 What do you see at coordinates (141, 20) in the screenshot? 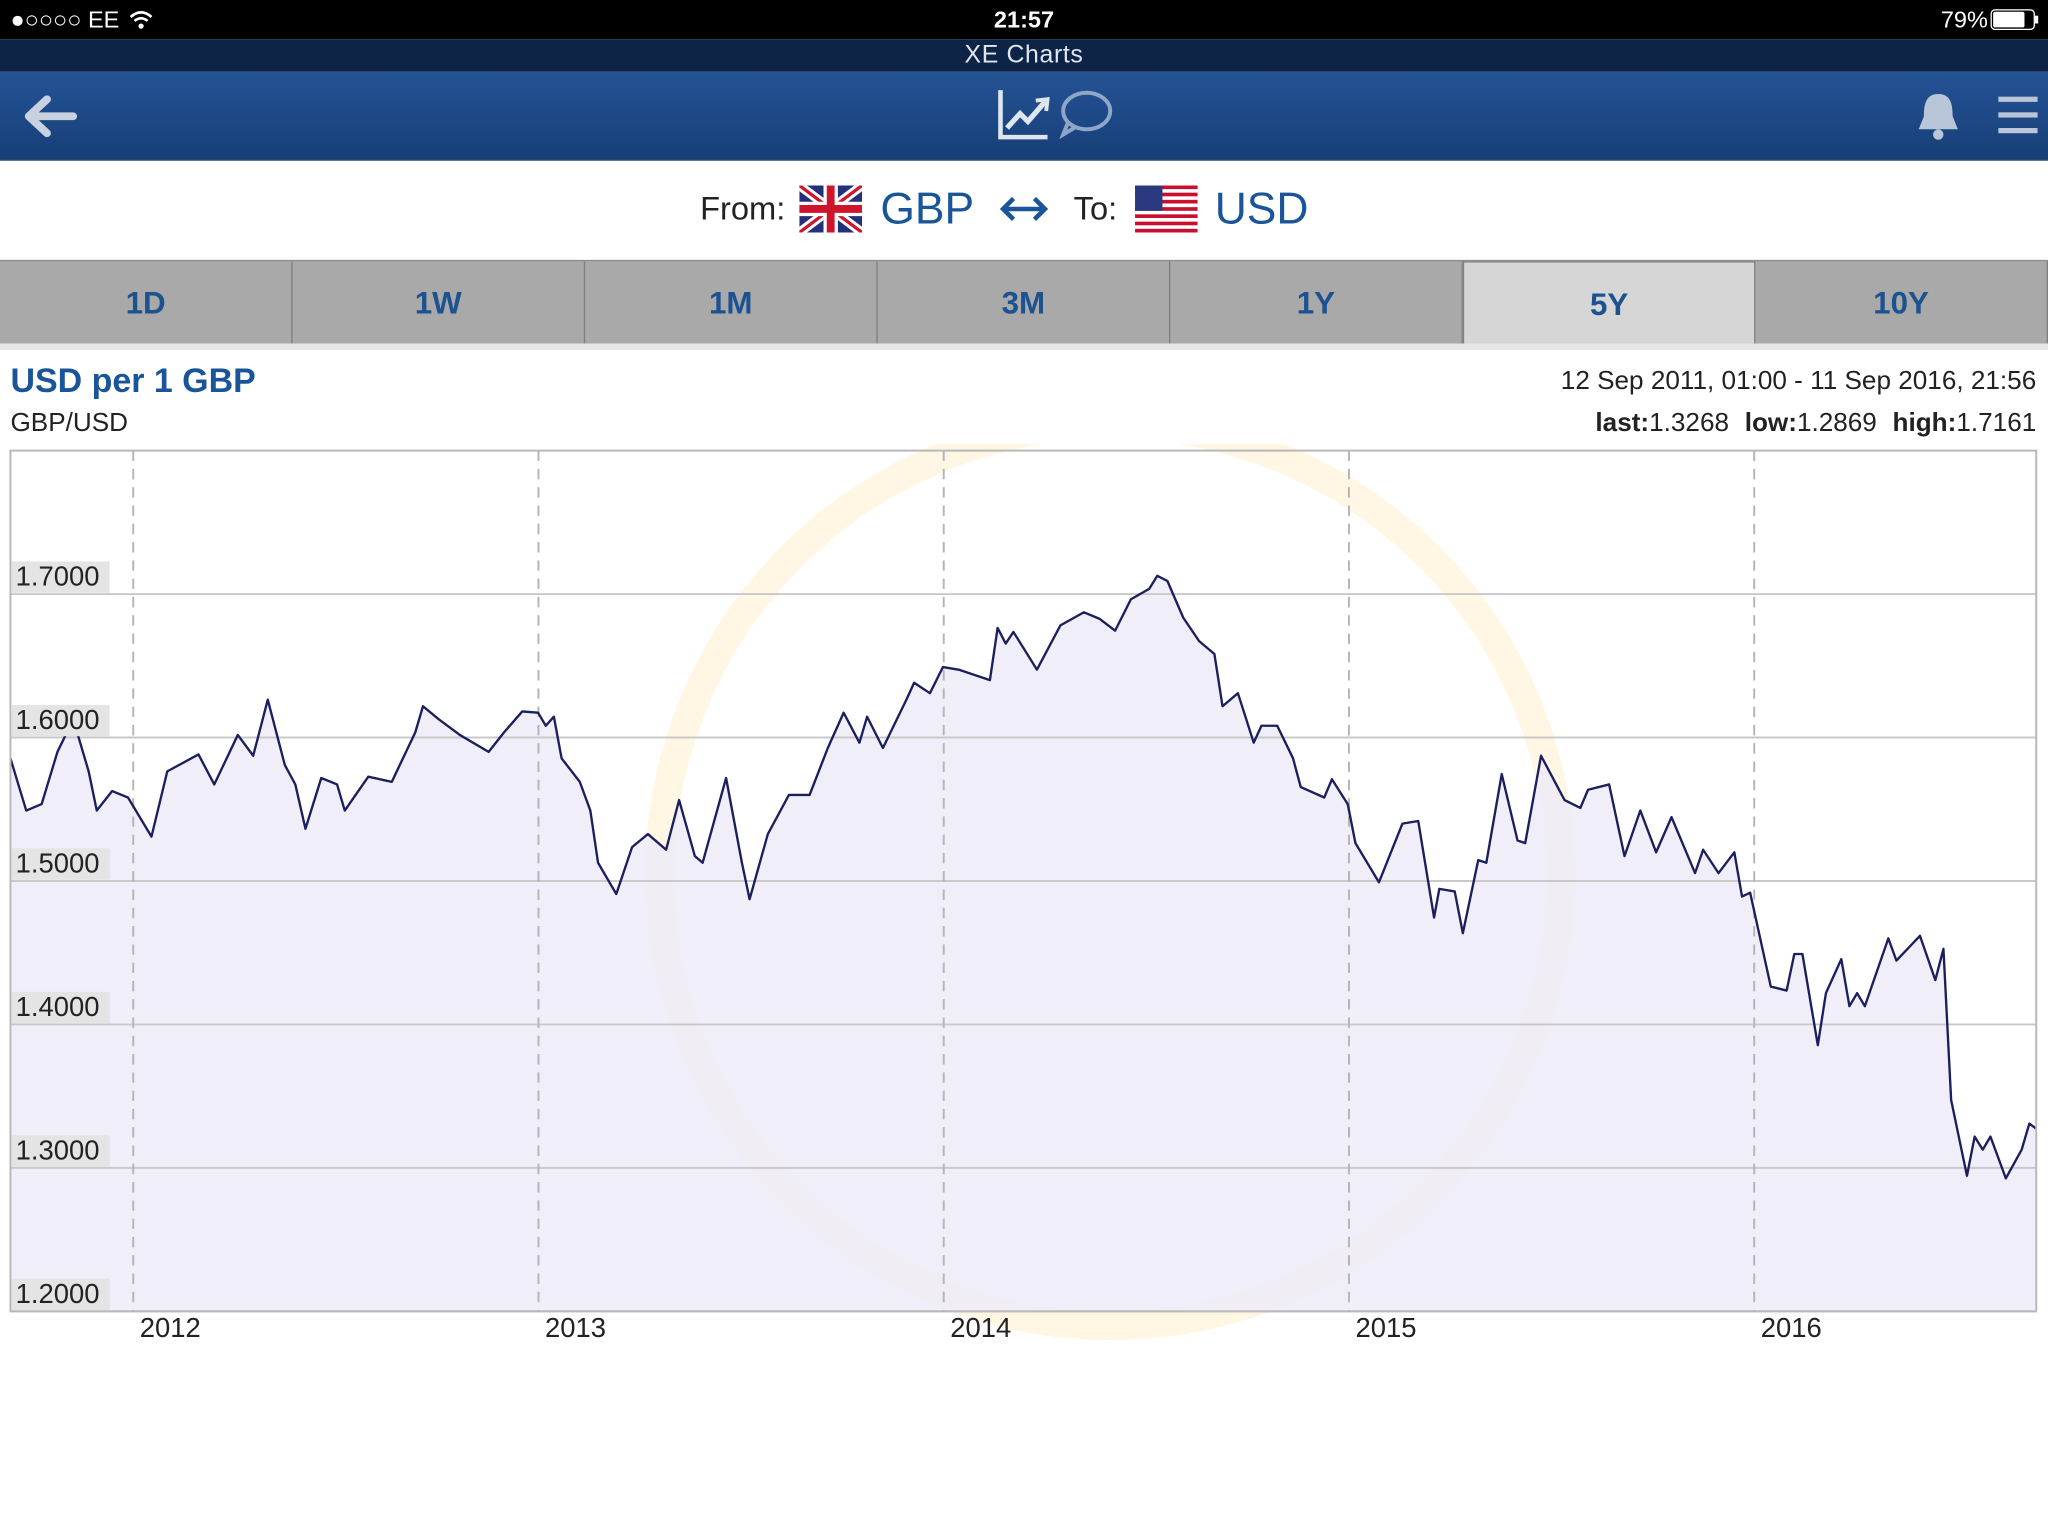
I see `wifi-icon` at bounding box center [141, 20].